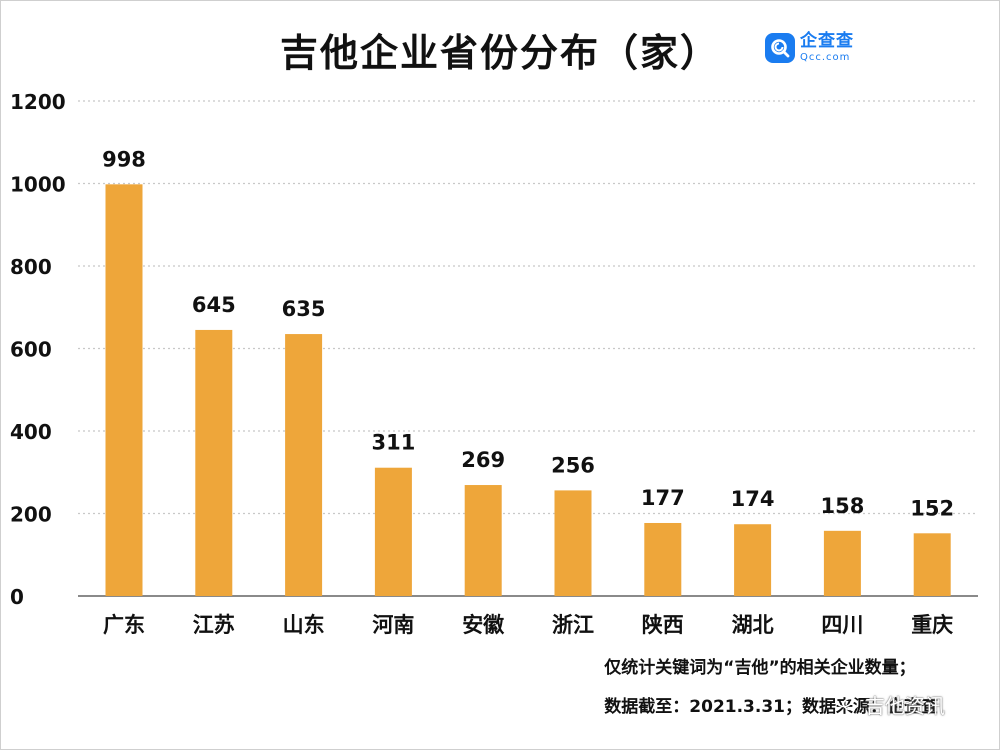 This screenshot has height=750, width=1000. What do you see at coordinates (905, 706) in the screenshot?
I see `watermark-text: 吉他资讯` at bounding box center [905, 706].